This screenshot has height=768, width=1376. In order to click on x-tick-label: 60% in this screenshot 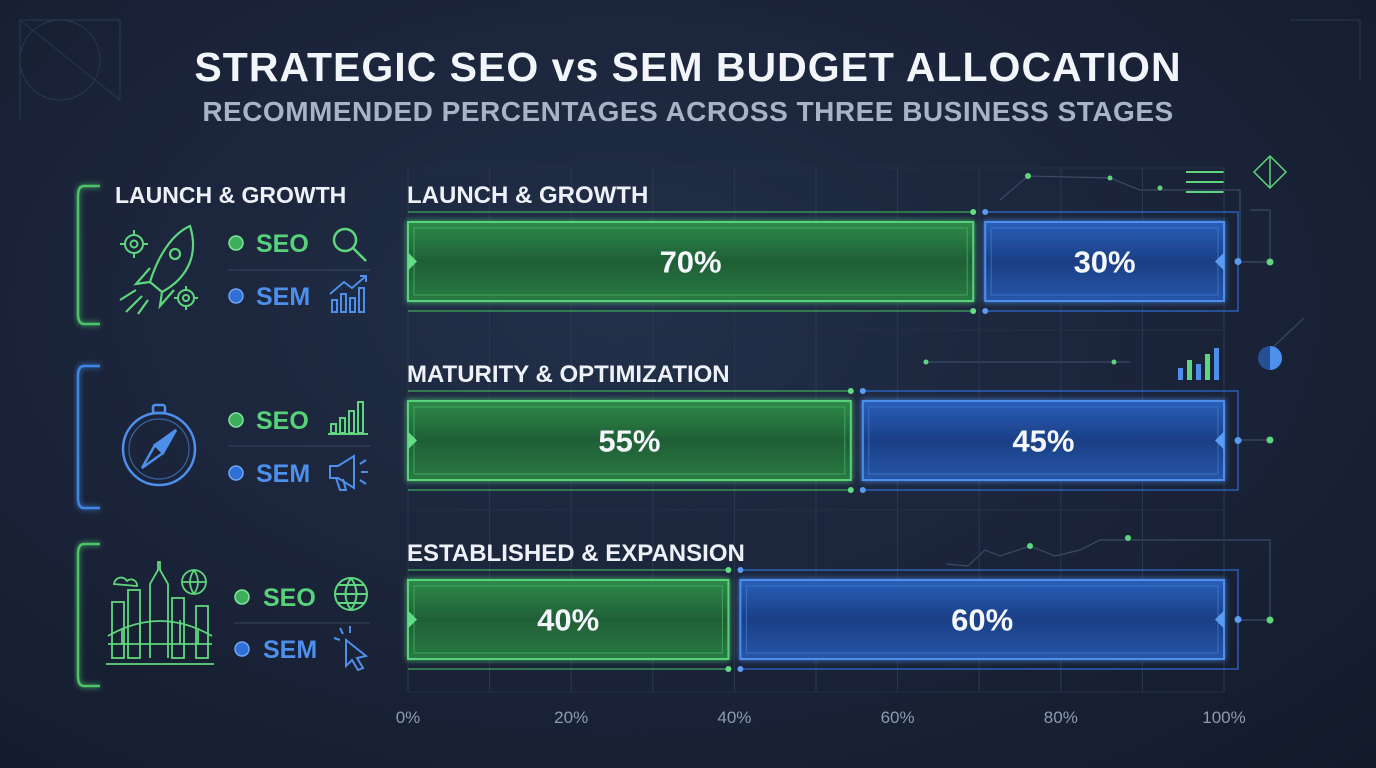, I will do `click(898, 717)`.